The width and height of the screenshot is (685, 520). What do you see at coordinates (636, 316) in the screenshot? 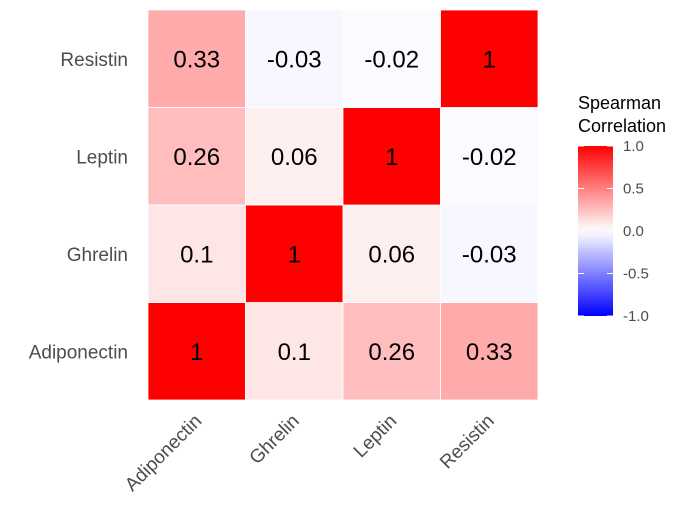
I see `legend-tick-label: -1.0` at bounding box center [636, 316].